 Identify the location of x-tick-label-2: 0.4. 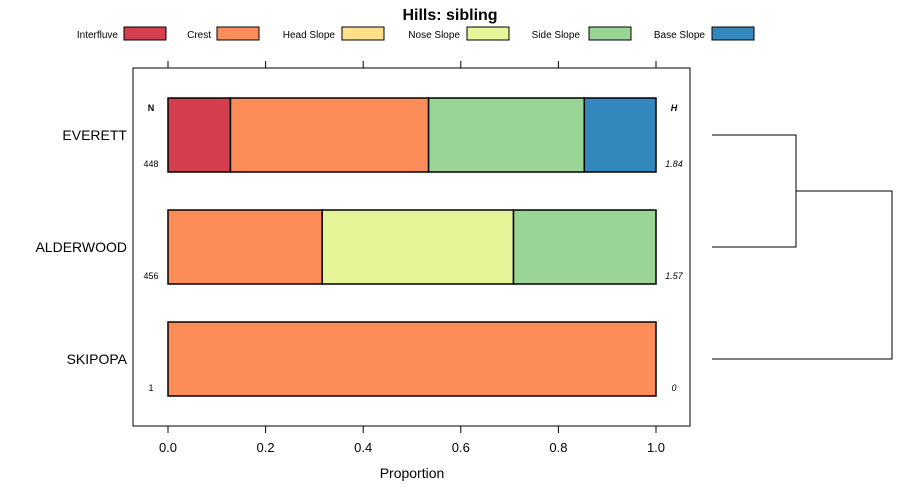
(363, 447).